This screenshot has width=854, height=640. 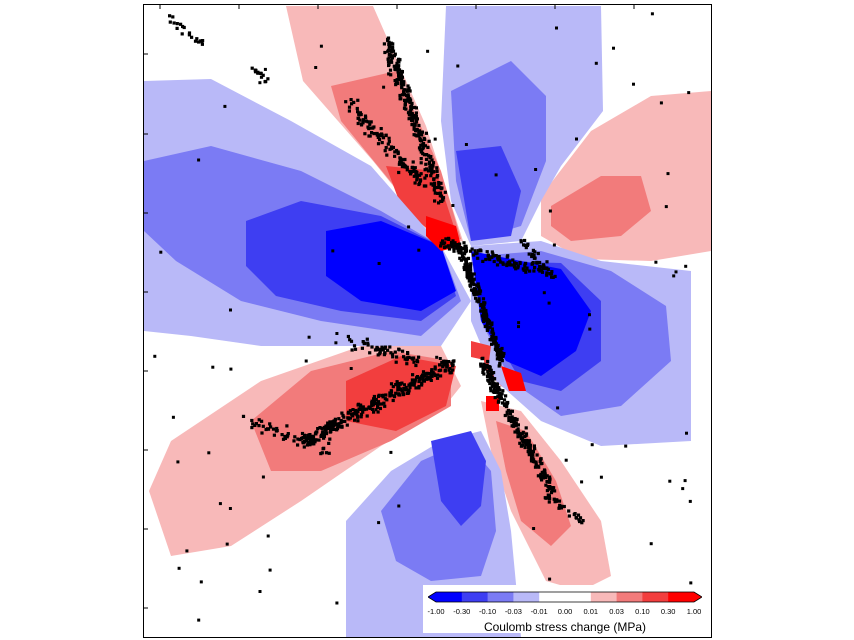 I want to click on colorbar-cell, so click(x=578, y=597).